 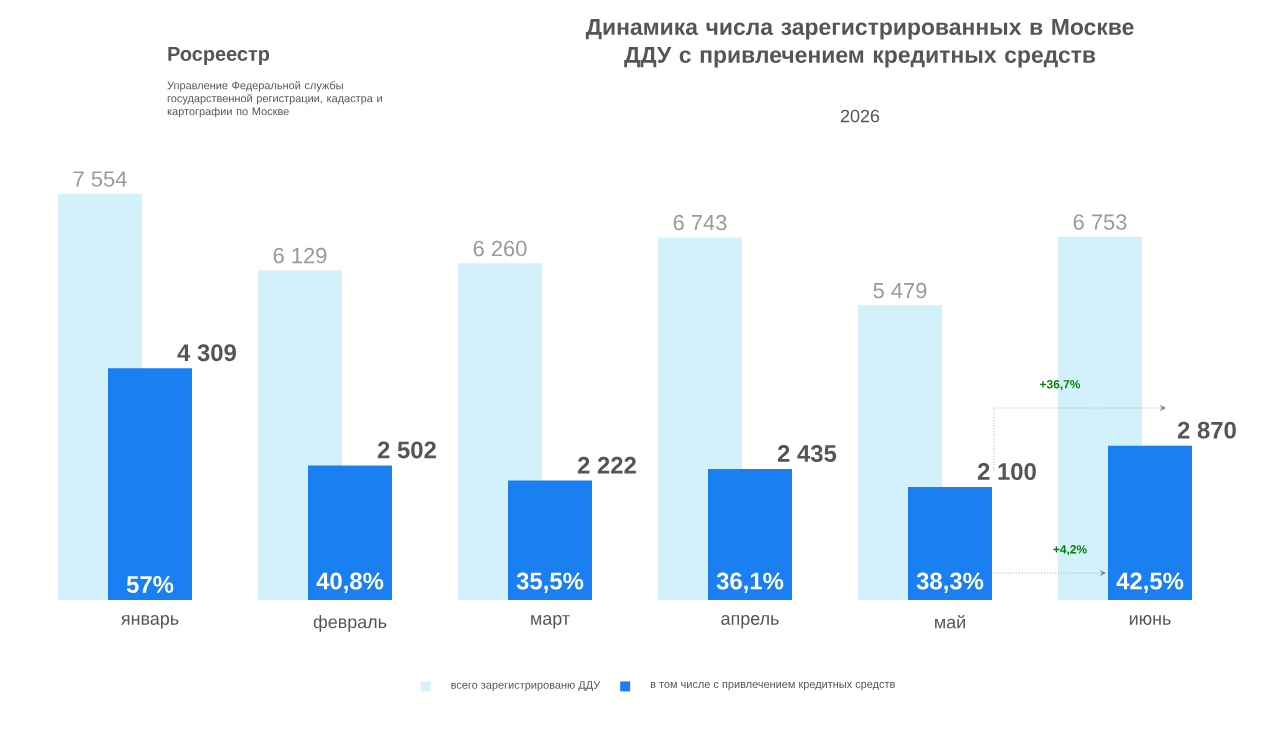 I want to click on annotation: 57%, so click(x=150, y=584).